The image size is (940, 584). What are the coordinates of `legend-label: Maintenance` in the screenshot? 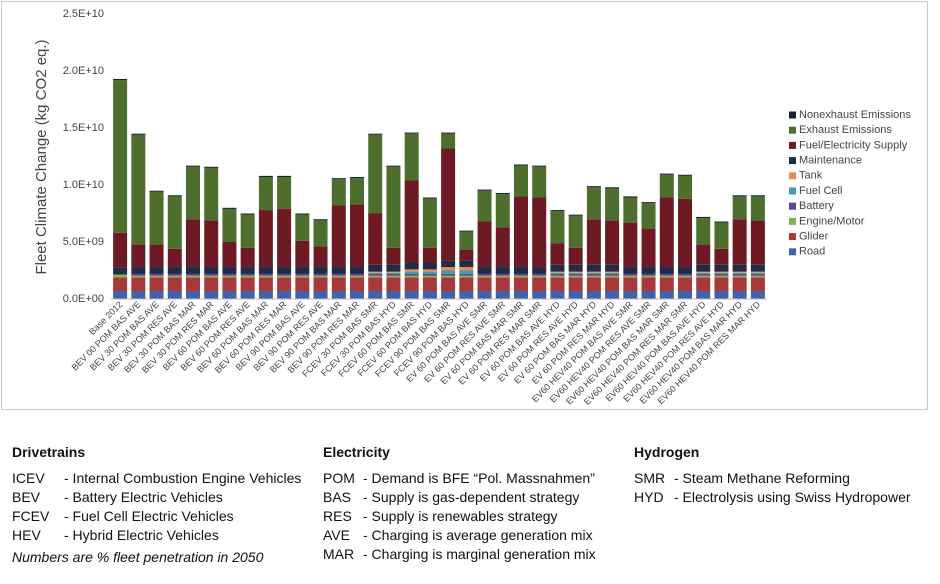 It's located at (830, 161).